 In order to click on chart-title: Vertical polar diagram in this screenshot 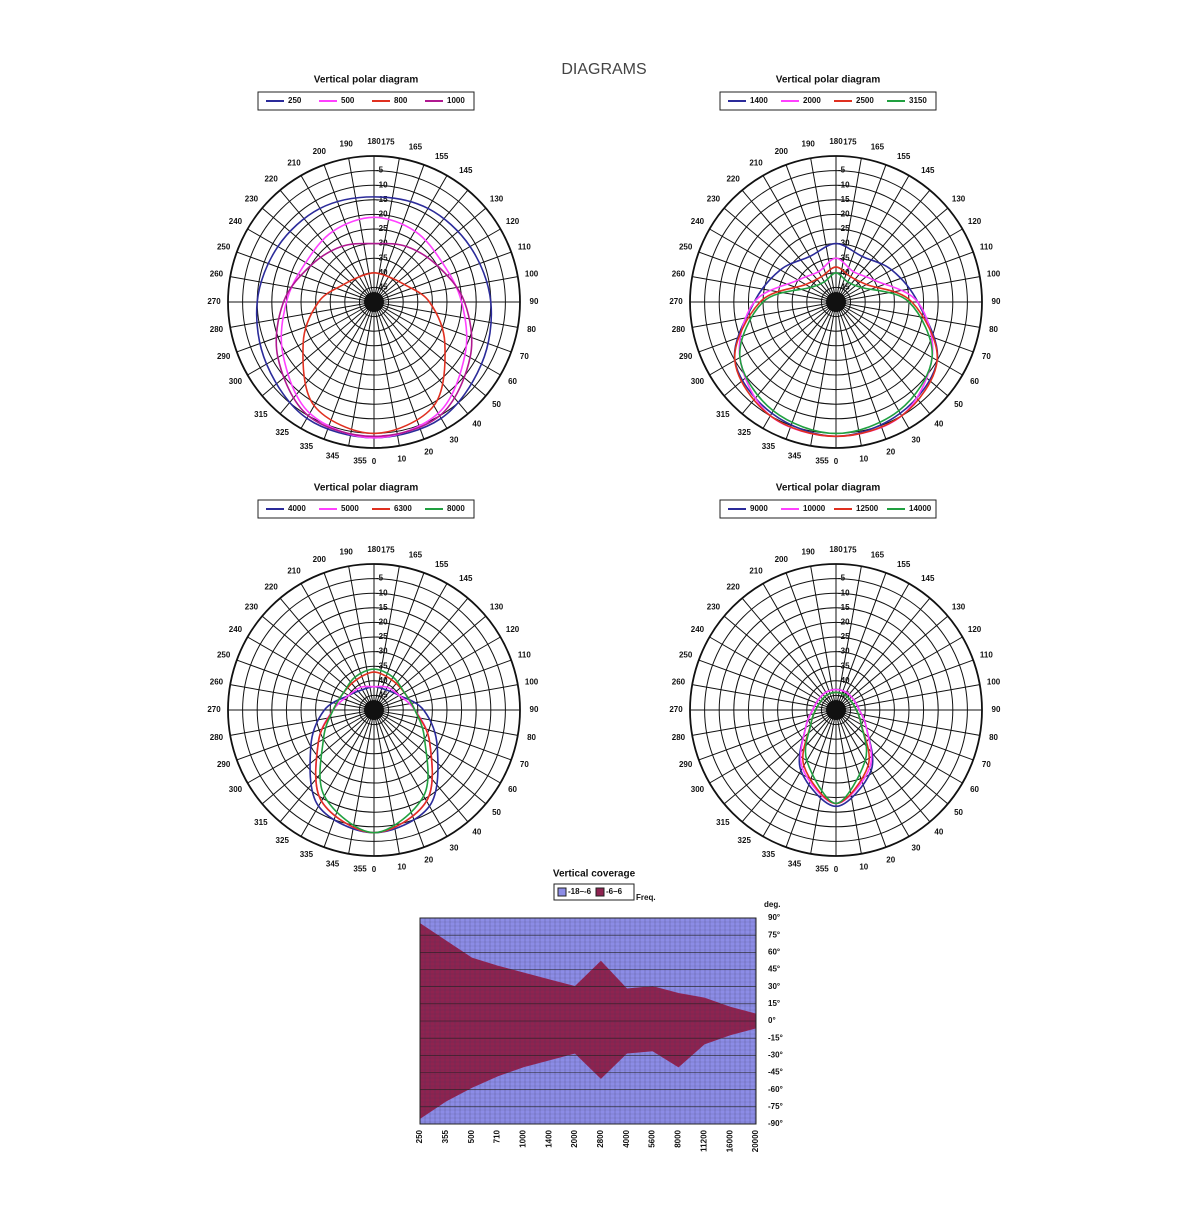, I will do `click(828, 488)`.